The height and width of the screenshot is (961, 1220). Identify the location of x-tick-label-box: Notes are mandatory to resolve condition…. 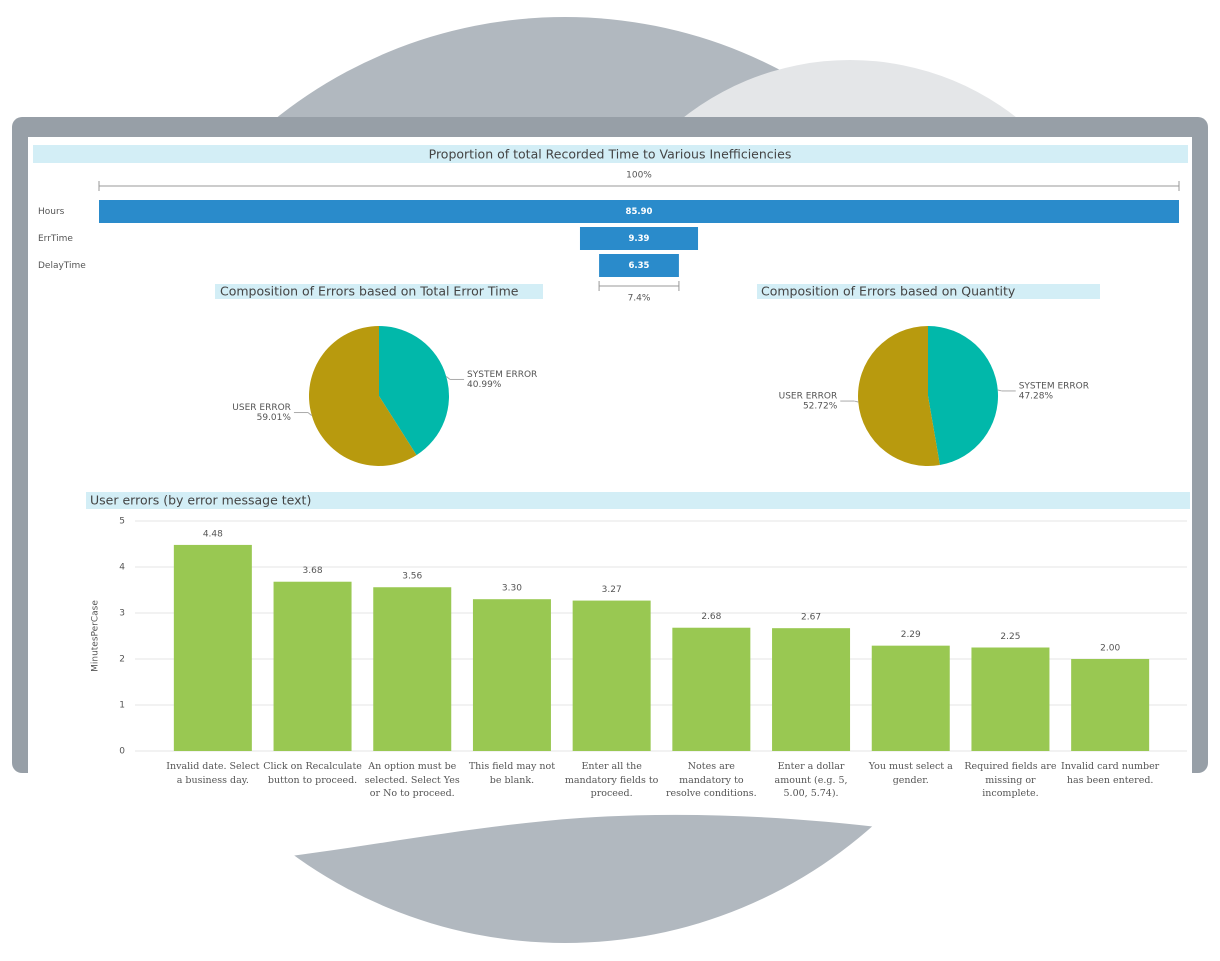
(711, 780).